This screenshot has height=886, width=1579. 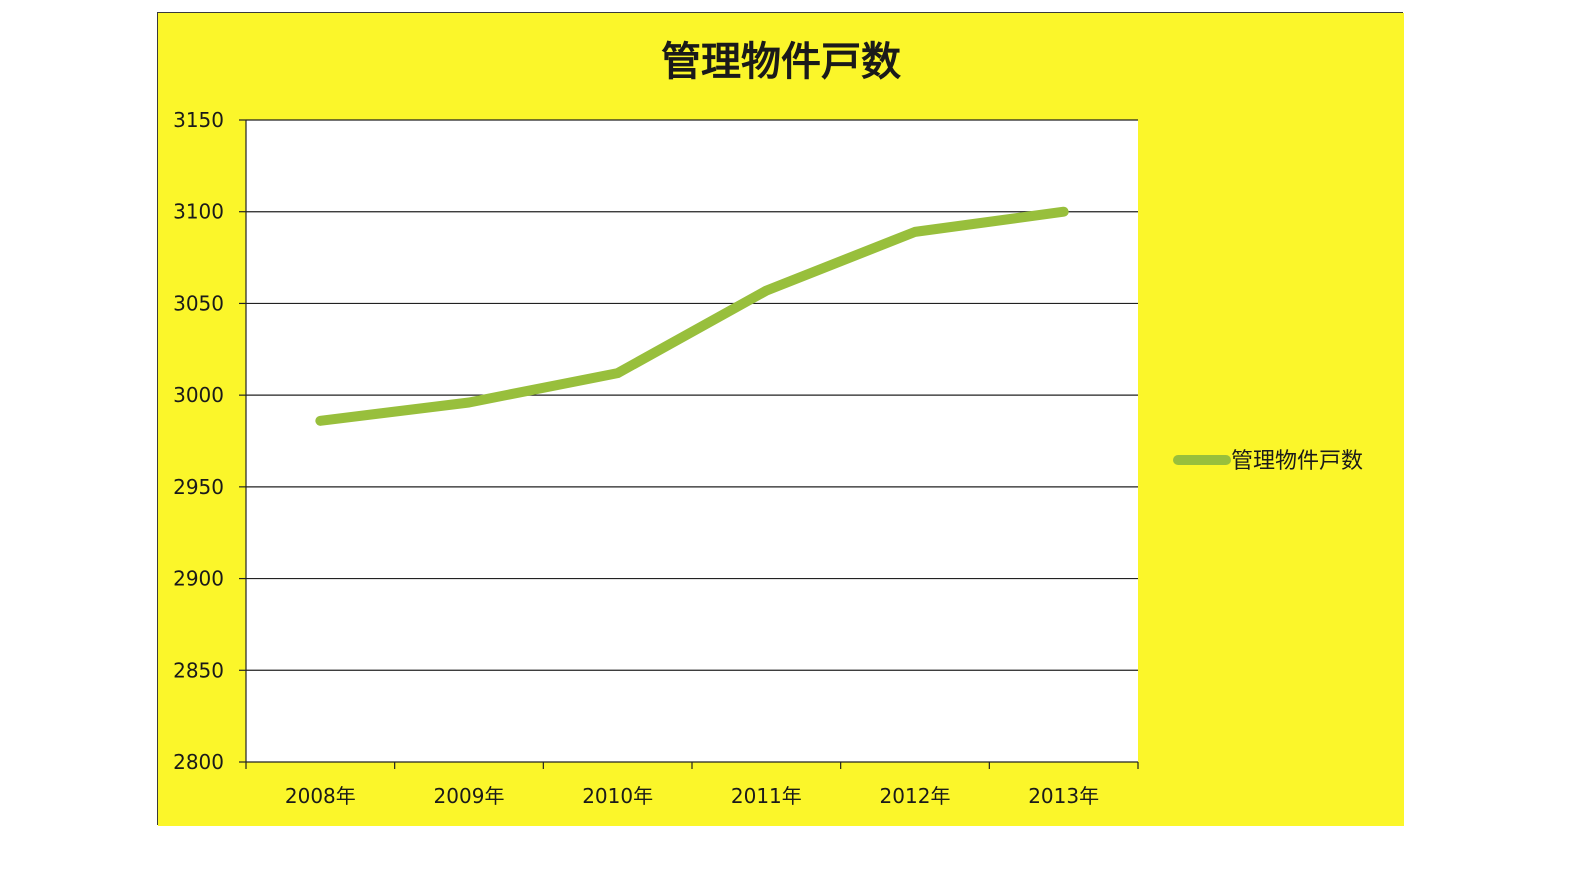 I want to click on y-tick-label: 2900, so click(x=198, y=579).